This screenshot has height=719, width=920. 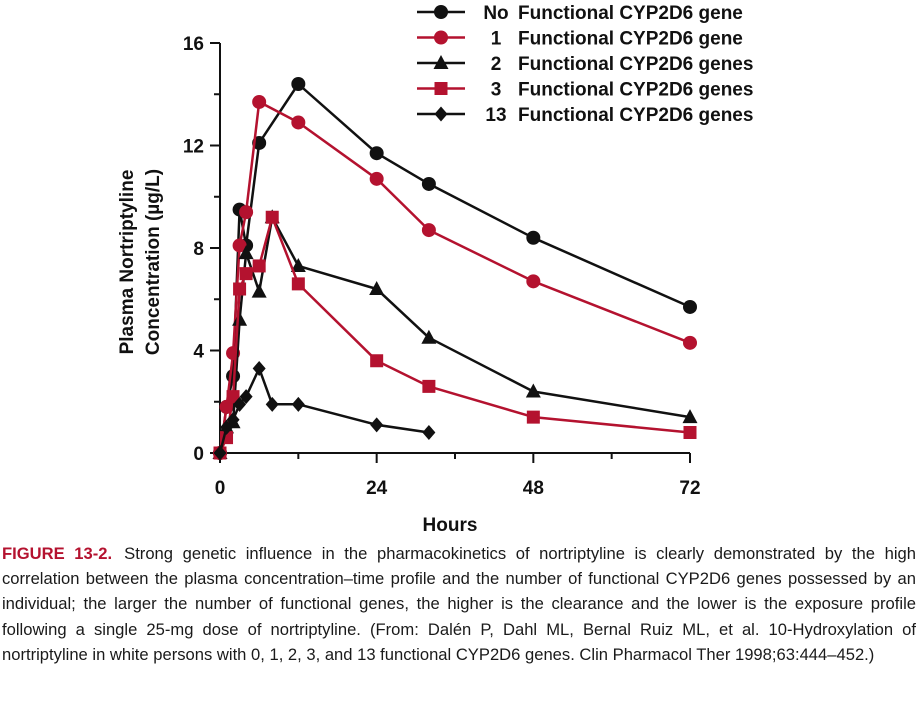 I want to click on y-tick-label: 12, so click(x=193, y=147).